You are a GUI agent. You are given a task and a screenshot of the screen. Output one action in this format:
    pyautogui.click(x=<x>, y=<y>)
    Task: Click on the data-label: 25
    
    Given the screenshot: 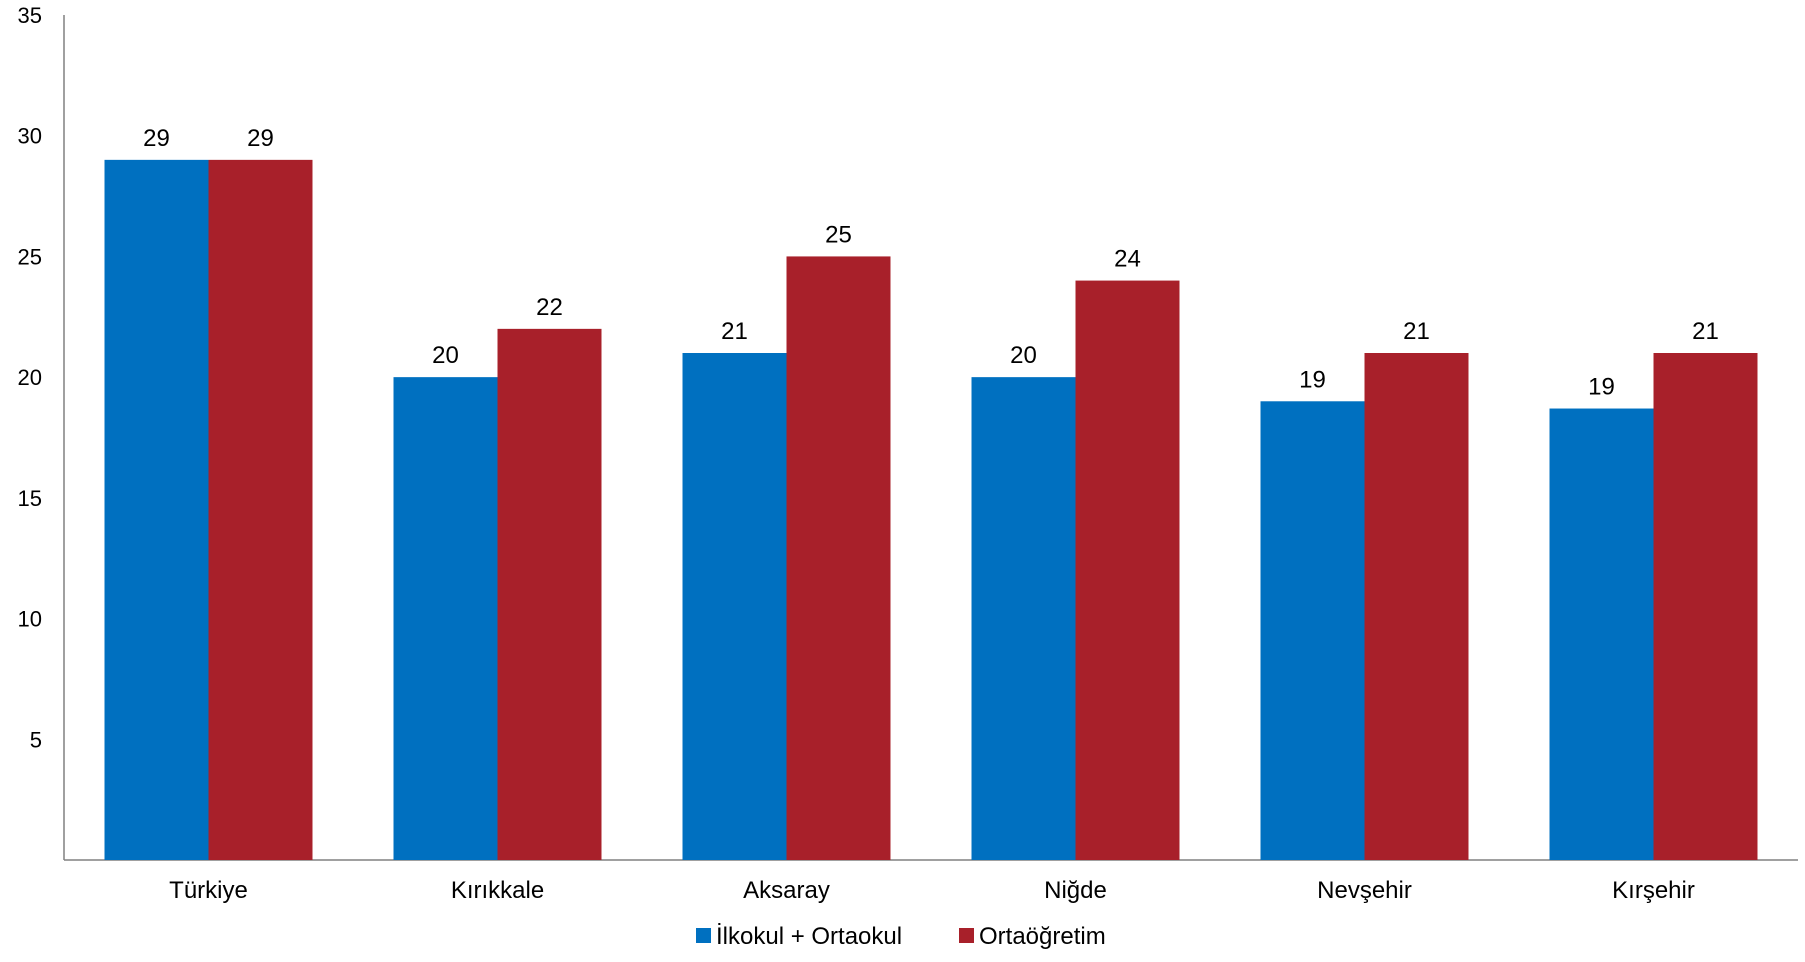 What is the action you would take?
    pyautogui.click(x=838, y=234)
    